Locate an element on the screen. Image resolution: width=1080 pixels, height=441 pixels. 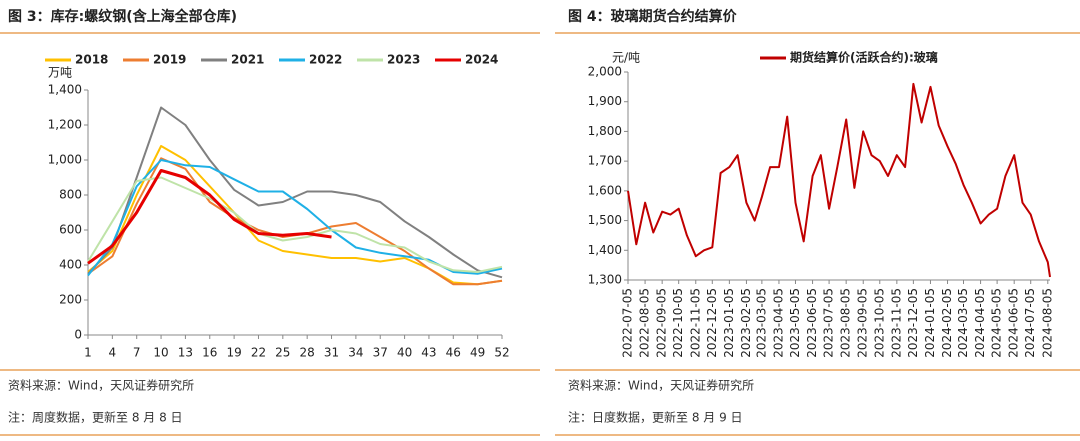
x-tick-label: 1 is located at coordinates (88, 353).